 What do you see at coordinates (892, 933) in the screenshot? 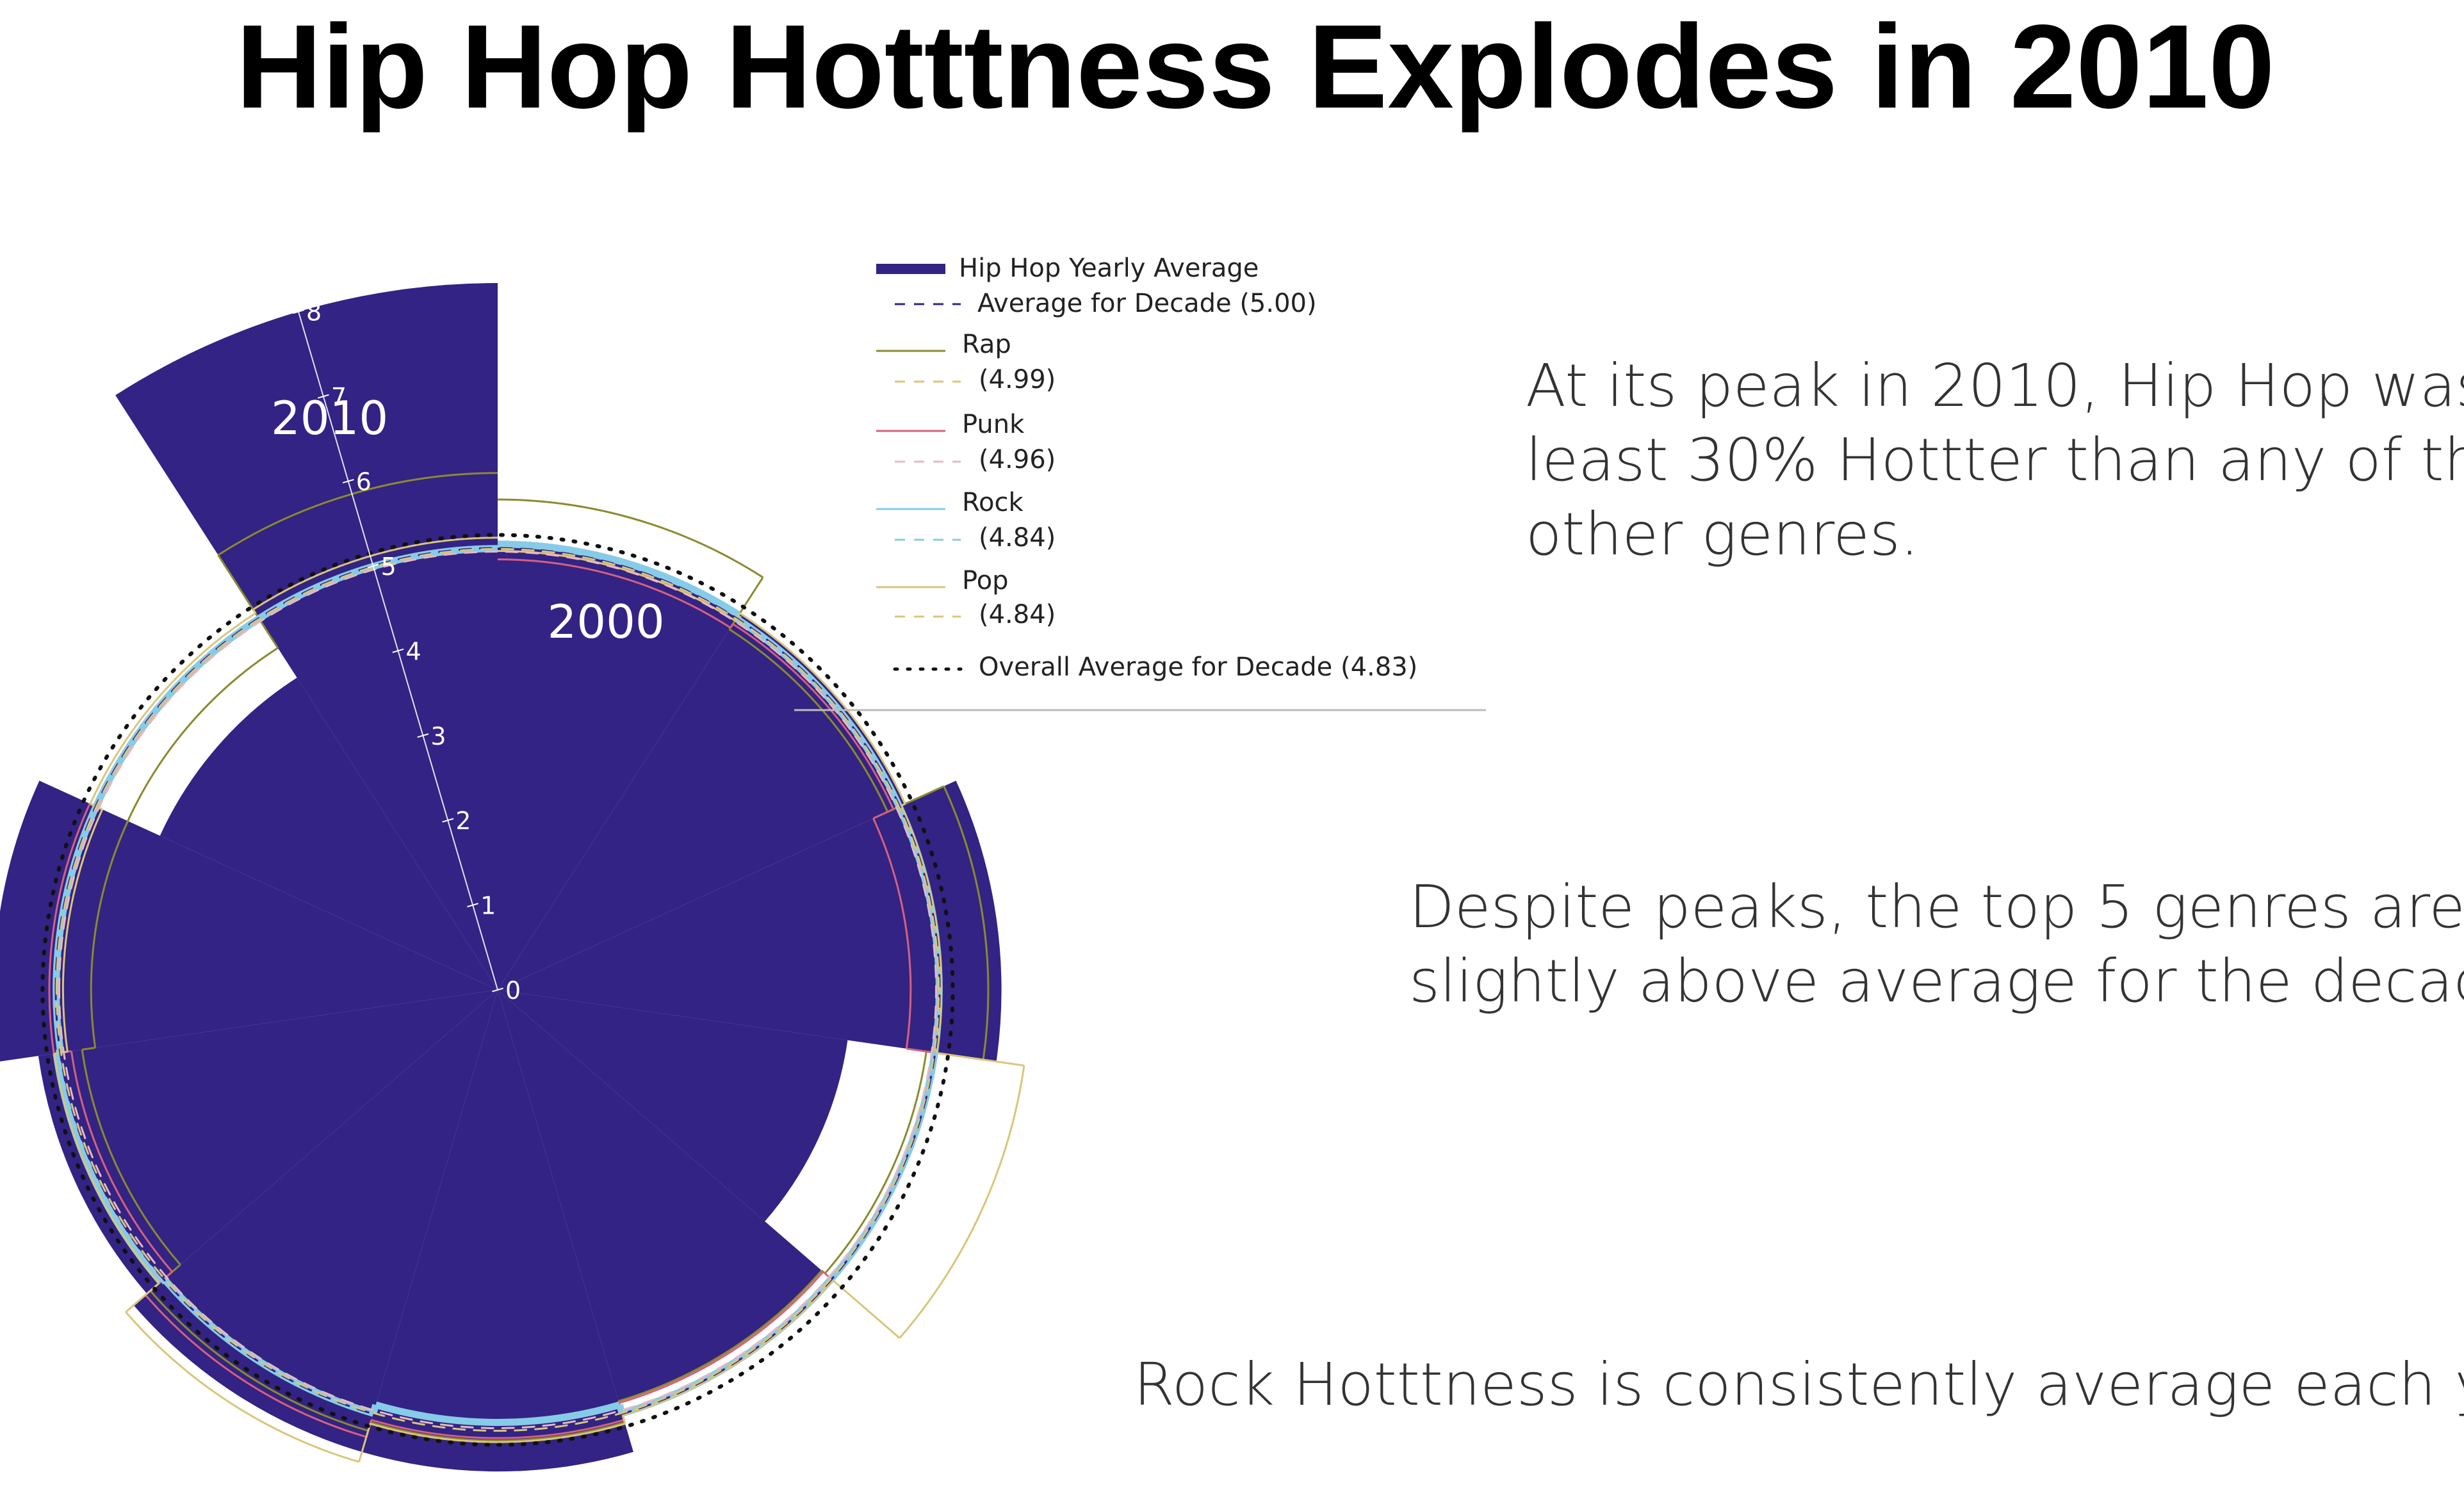
I see `punk-arc-2002` at bounding box center [892, 933].